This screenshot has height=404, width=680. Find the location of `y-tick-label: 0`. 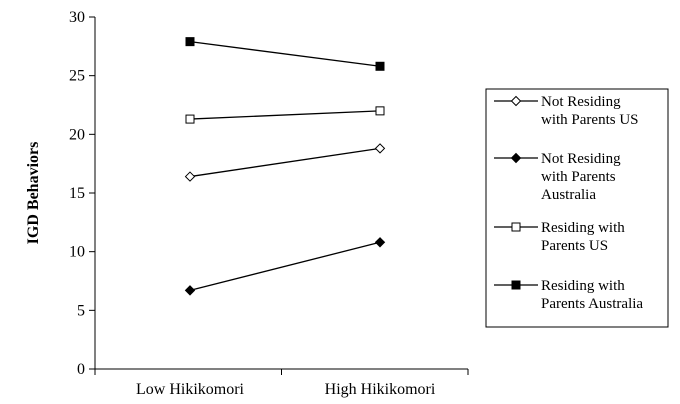

y-tick-label: 0 is located at coordinates (81, 369).